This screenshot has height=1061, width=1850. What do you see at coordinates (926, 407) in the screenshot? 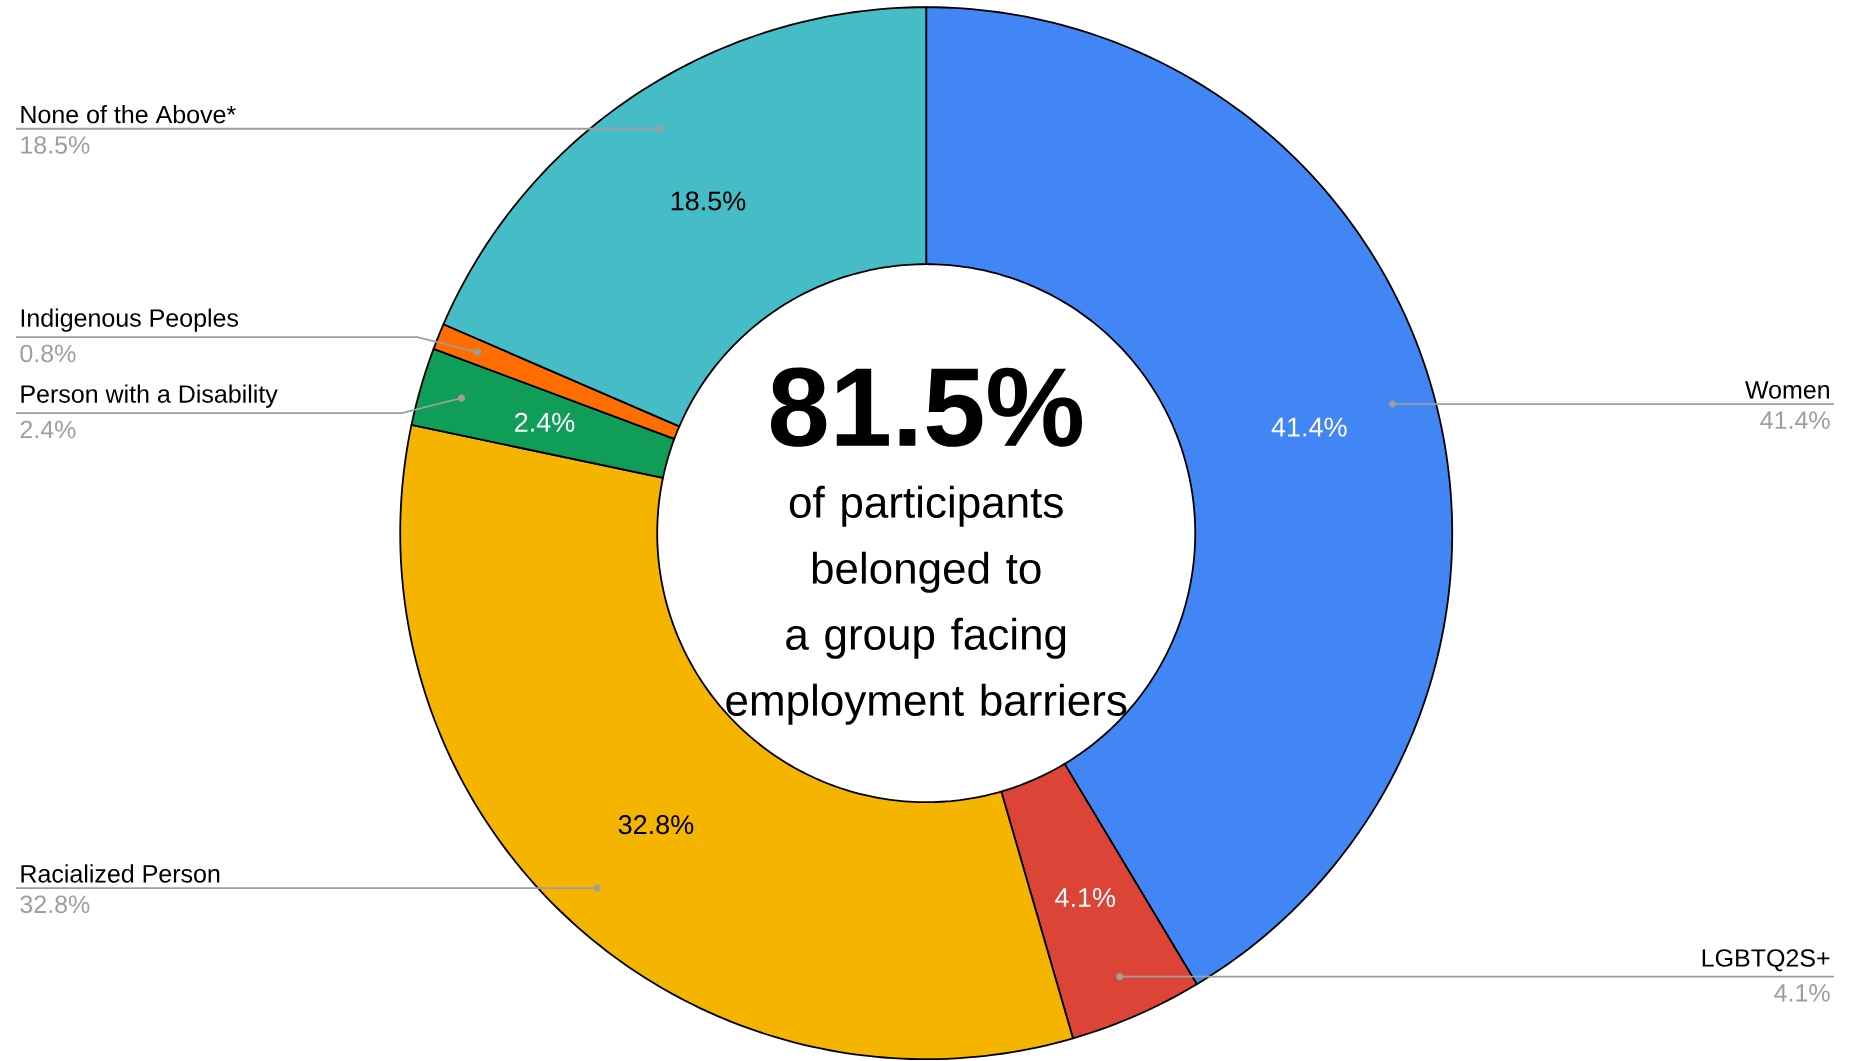
I see `text: 81.5%` at bounding box center [926, 407].